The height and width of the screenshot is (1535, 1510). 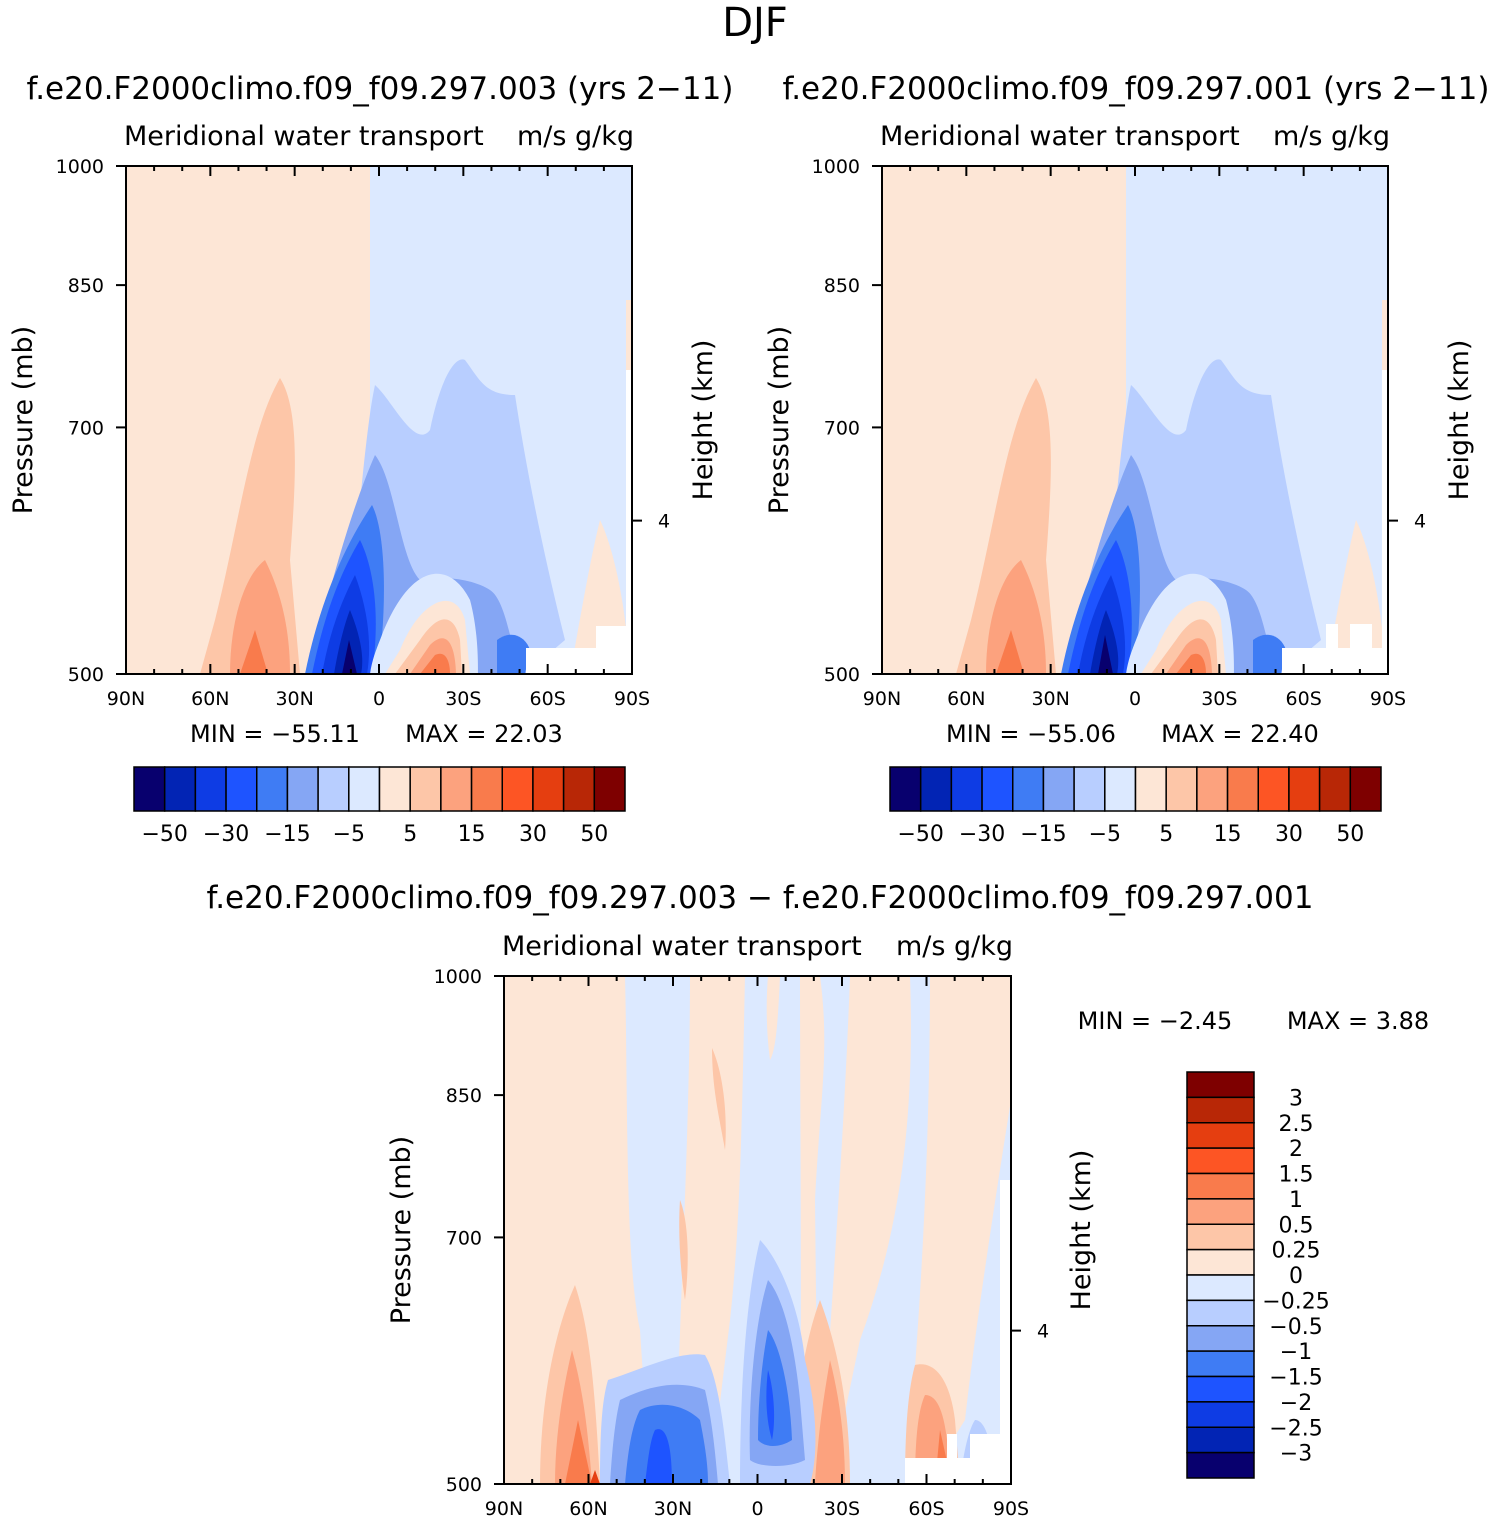 I want to click on panel-b-ylabel-right: Height (km), so click(x=1459, y=420).